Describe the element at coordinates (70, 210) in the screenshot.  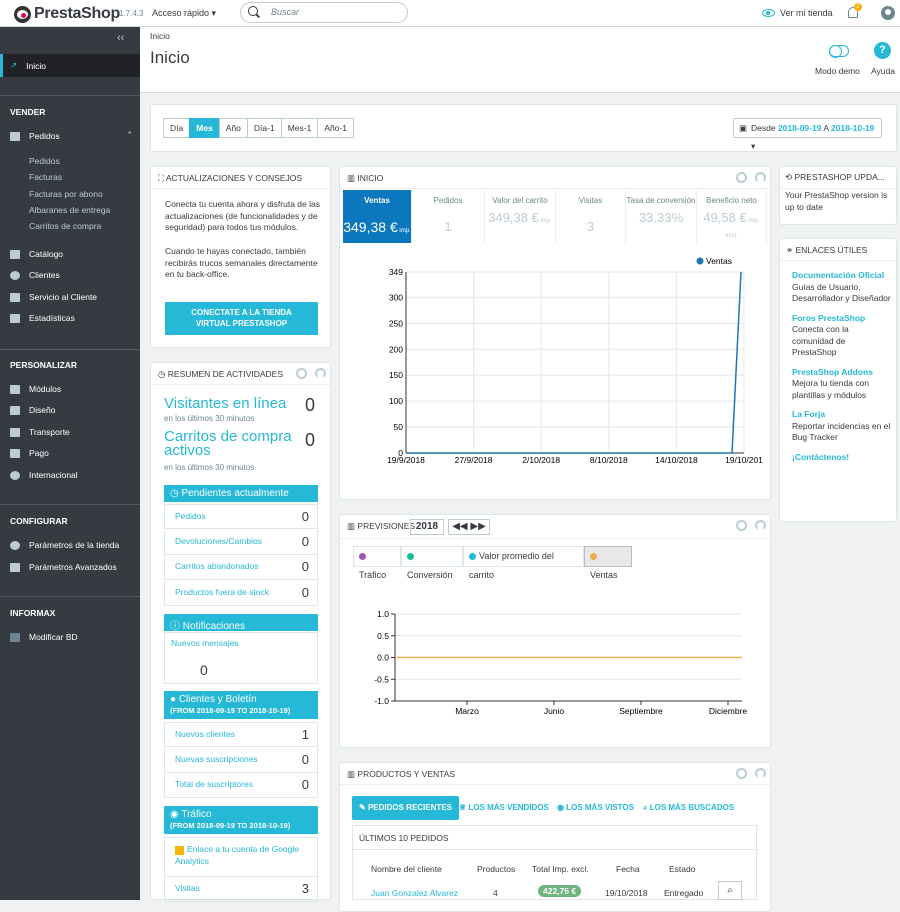
I see `sidebar-subitem: Albaranes de entrega` at that location.